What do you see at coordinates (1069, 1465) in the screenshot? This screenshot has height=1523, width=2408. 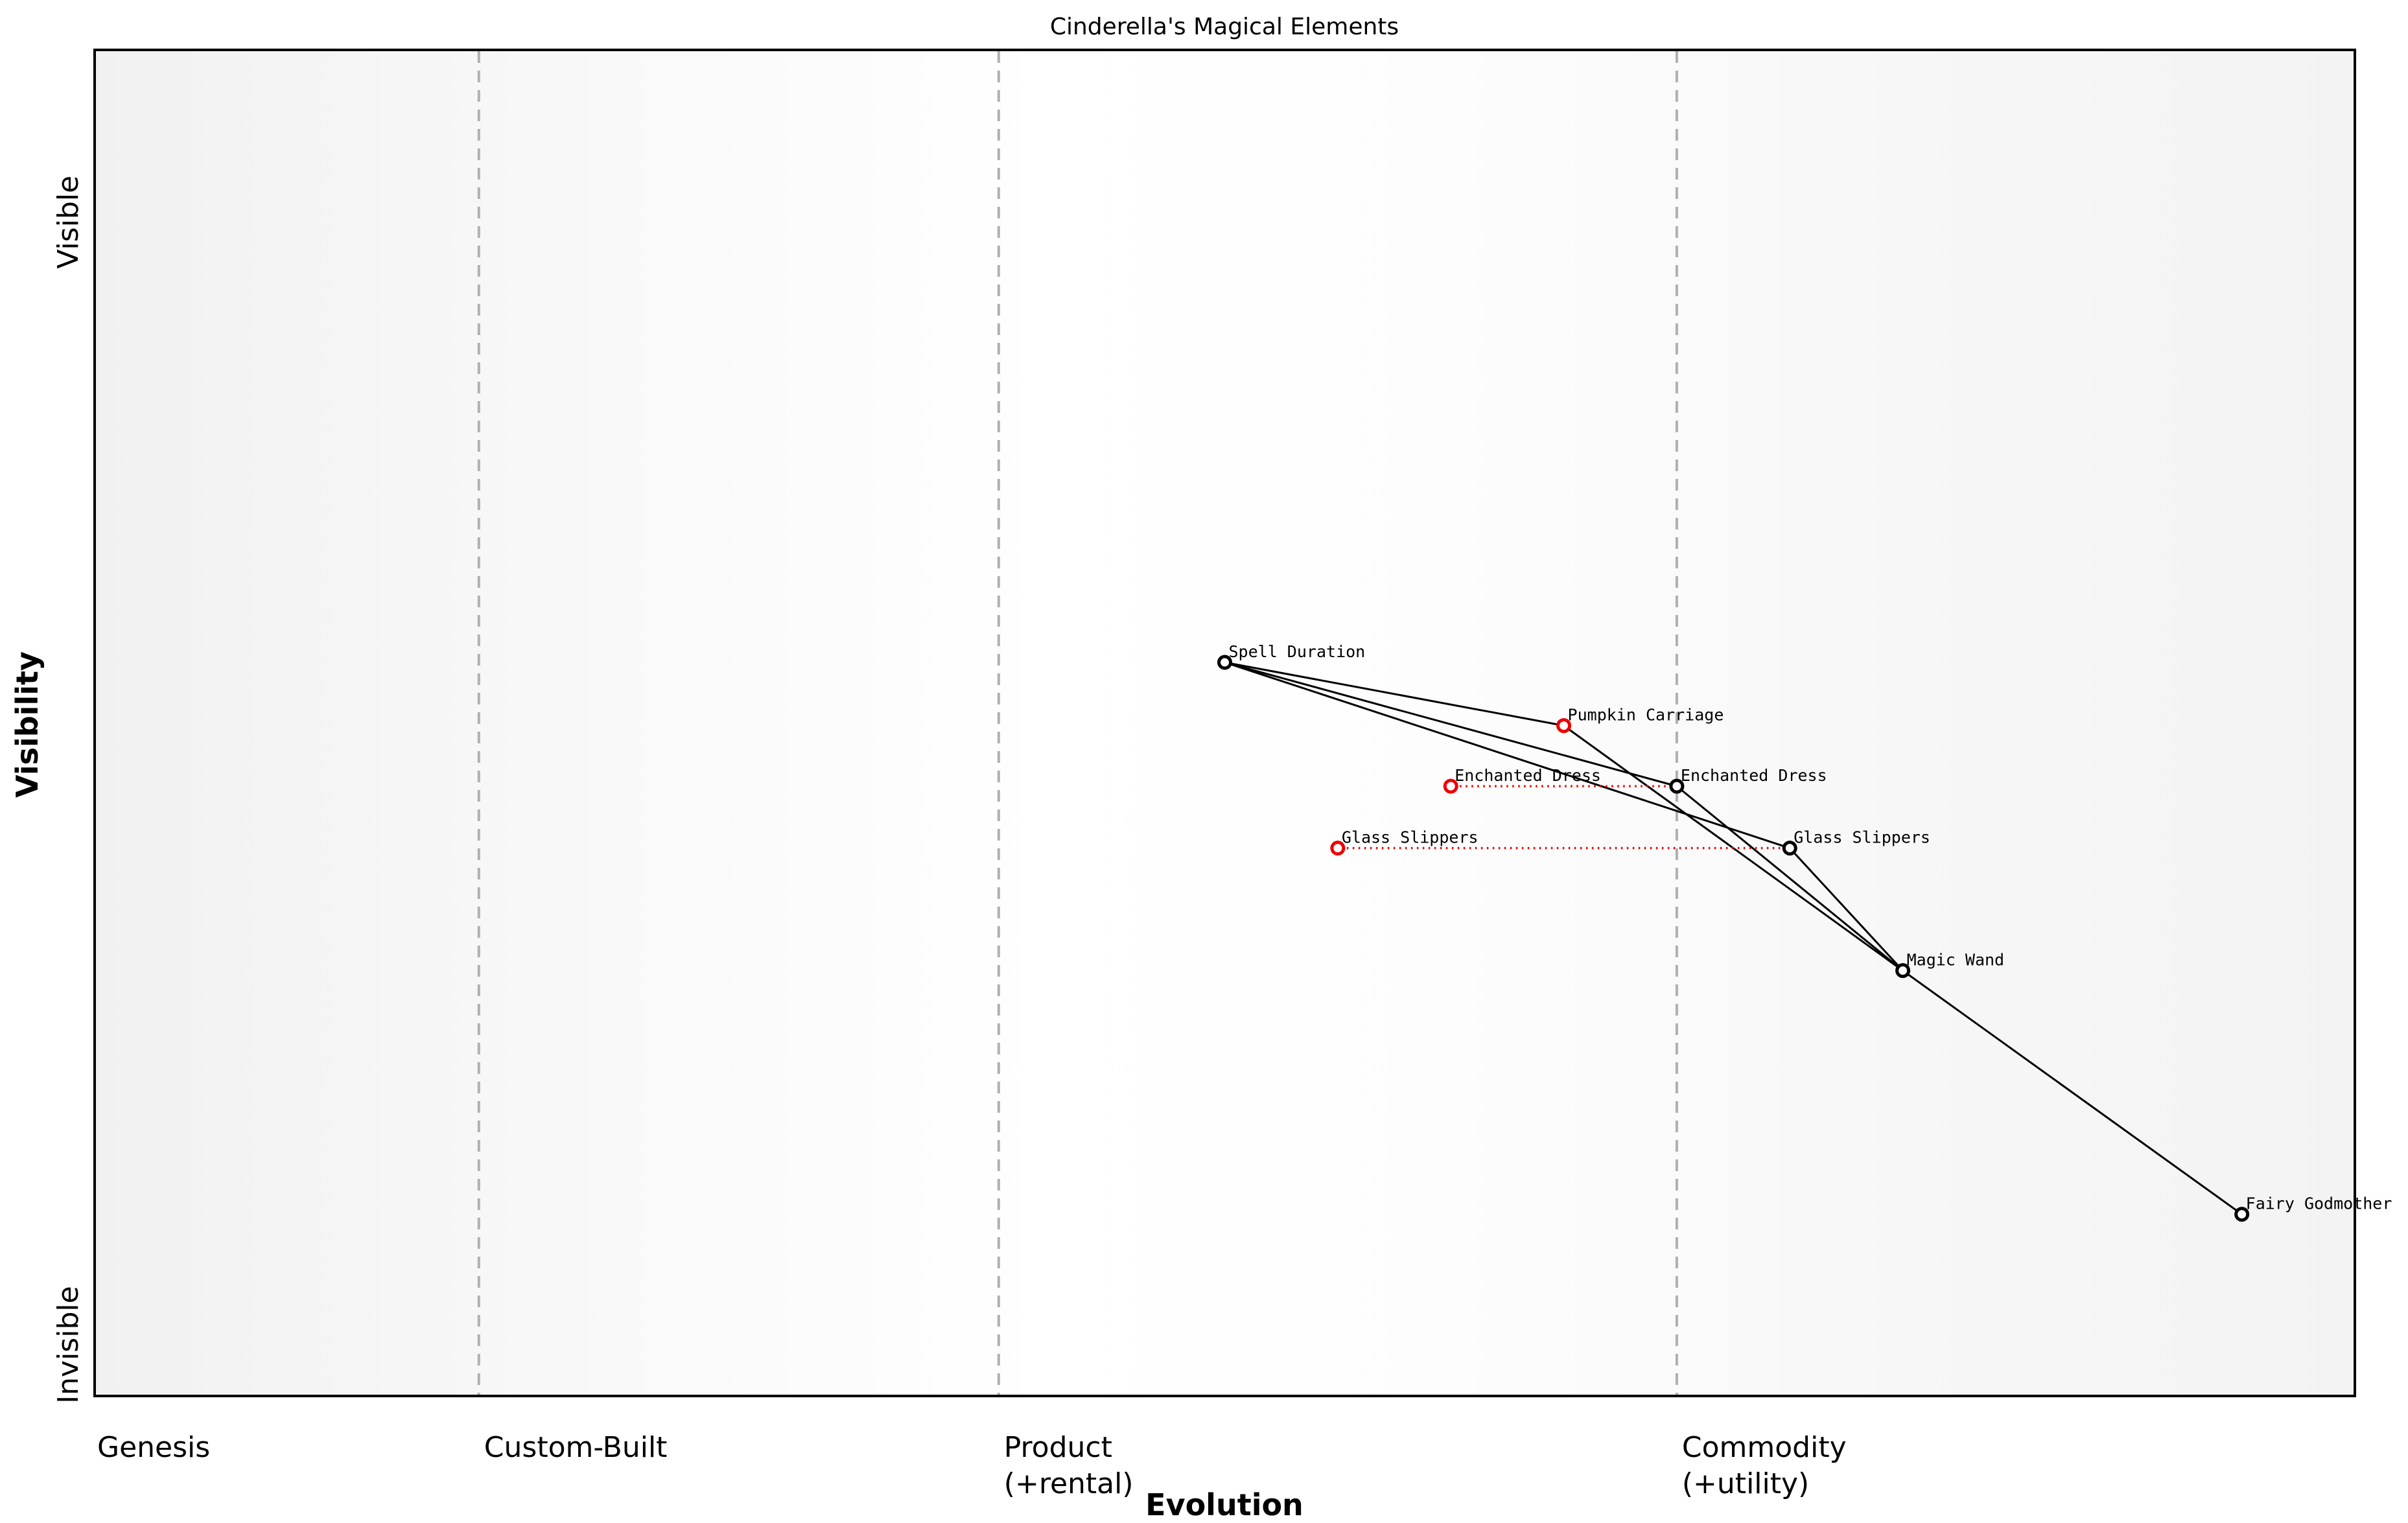 I see `stage-label-product: Product (+rental)` at bounding box center [1069, 1465].